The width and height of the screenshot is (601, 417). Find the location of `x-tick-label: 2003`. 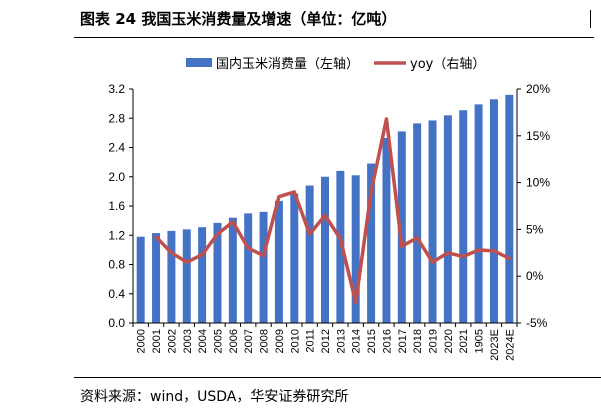

x-tick-label: 2003 is located at coordinates (188, 341).